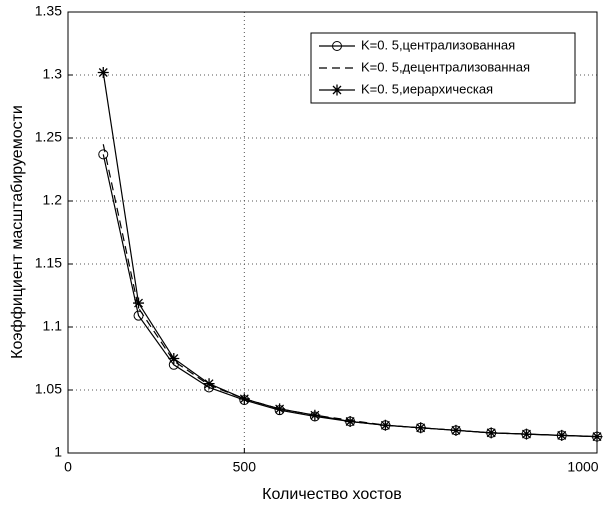  What do you see at coordinates (438, 44) in the screenshot?
I see `legend-label: K=0. 5,централизованная` at bounding box center [438, 44].